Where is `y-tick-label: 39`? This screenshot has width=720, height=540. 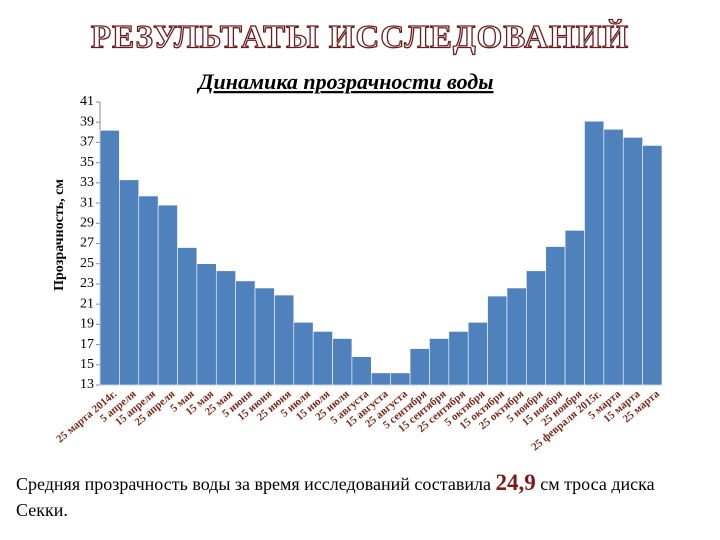 y-tick-label: 39 is located at coordinates (87, 121).